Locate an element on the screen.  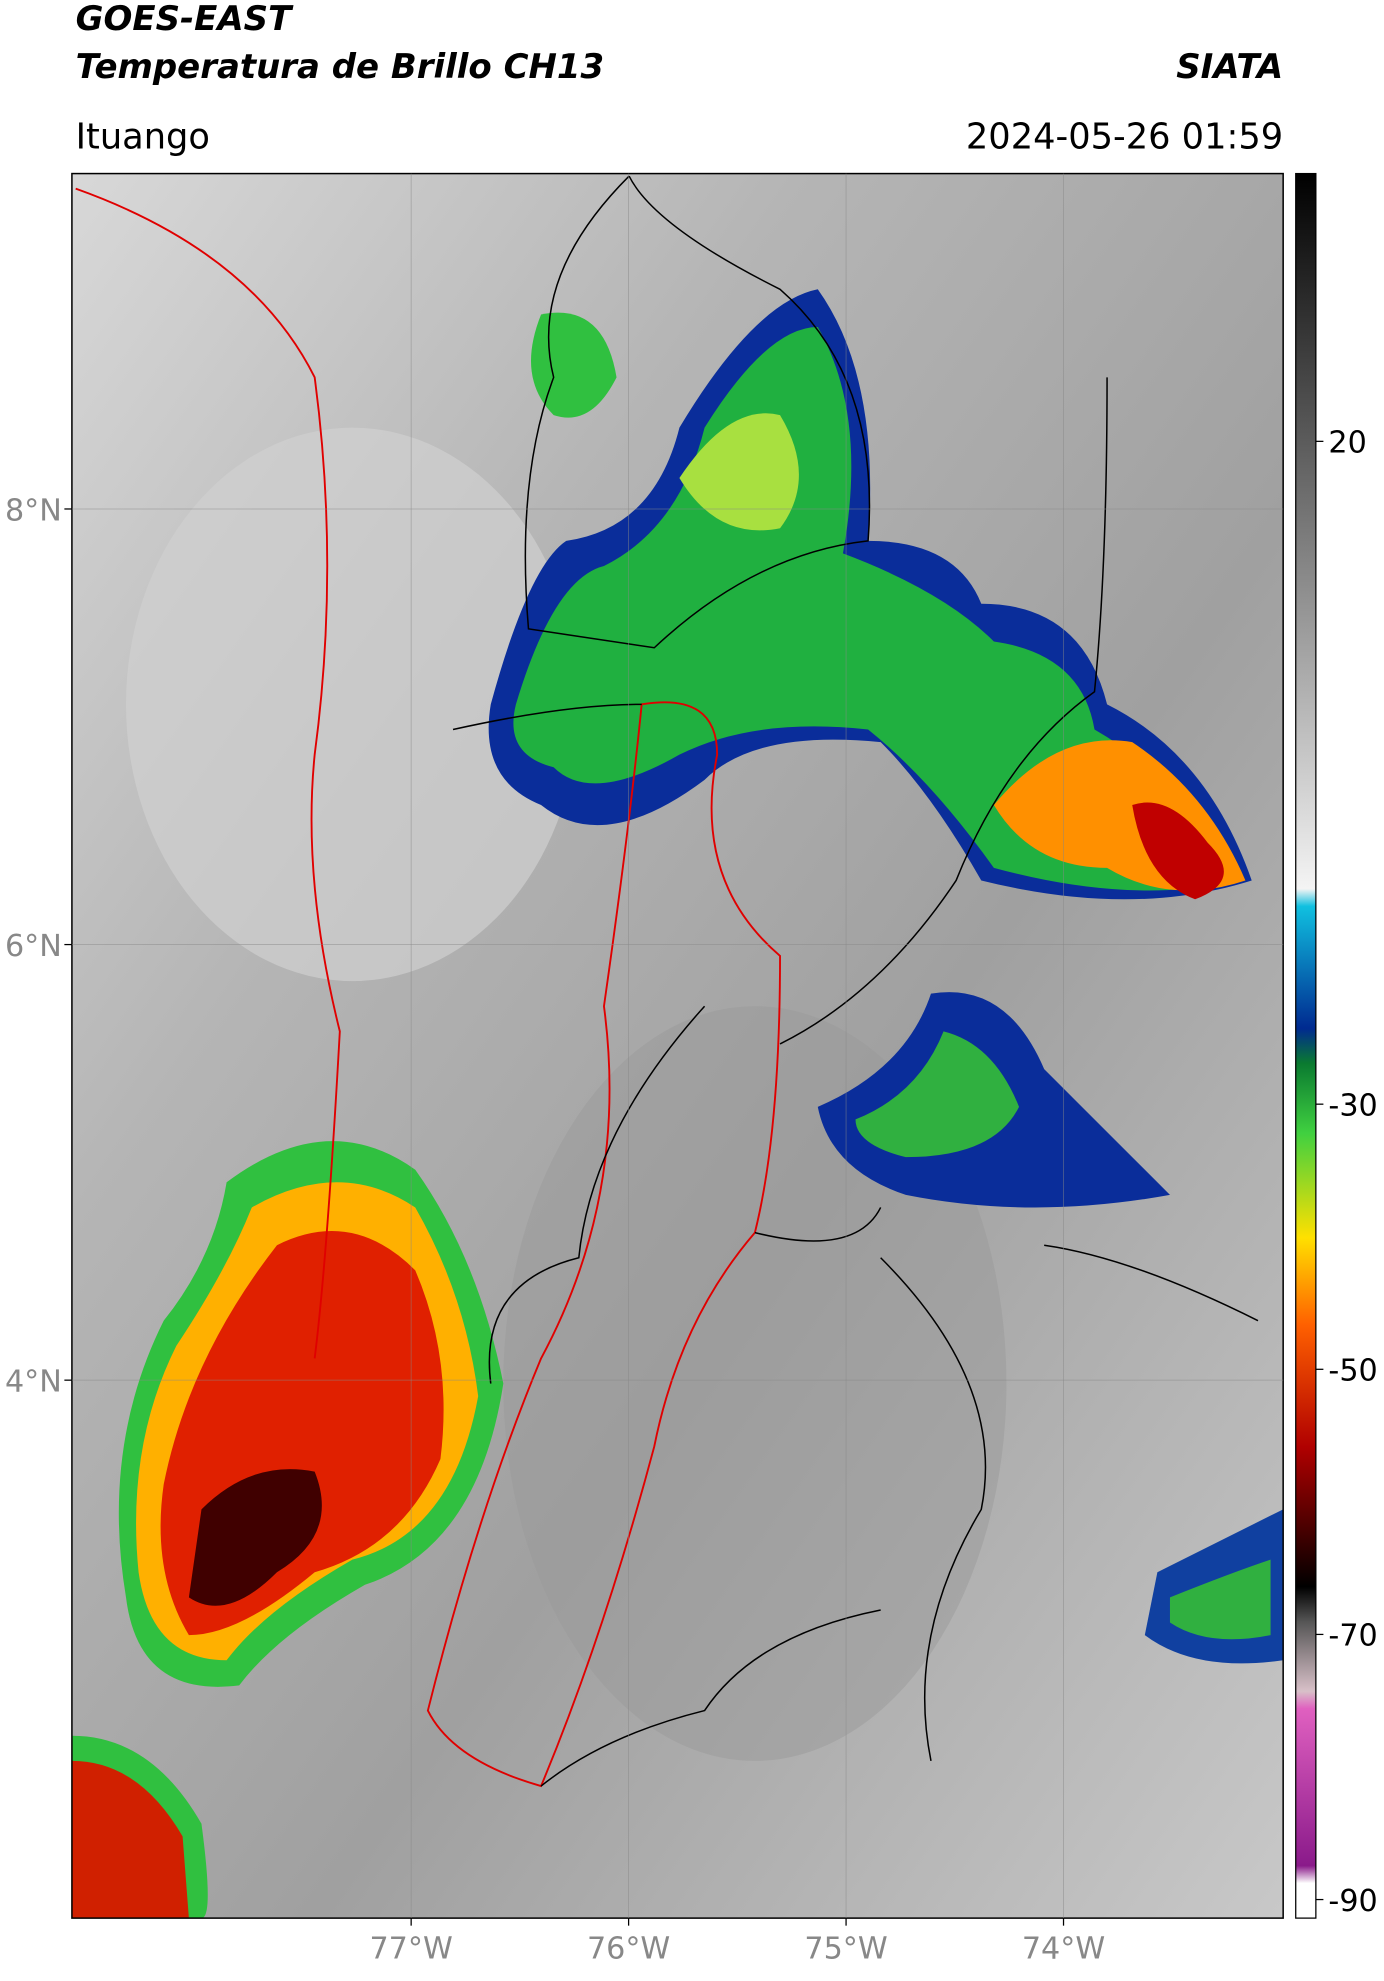
x-tick-label: 74°W is located at coordinates (1063, 1948).